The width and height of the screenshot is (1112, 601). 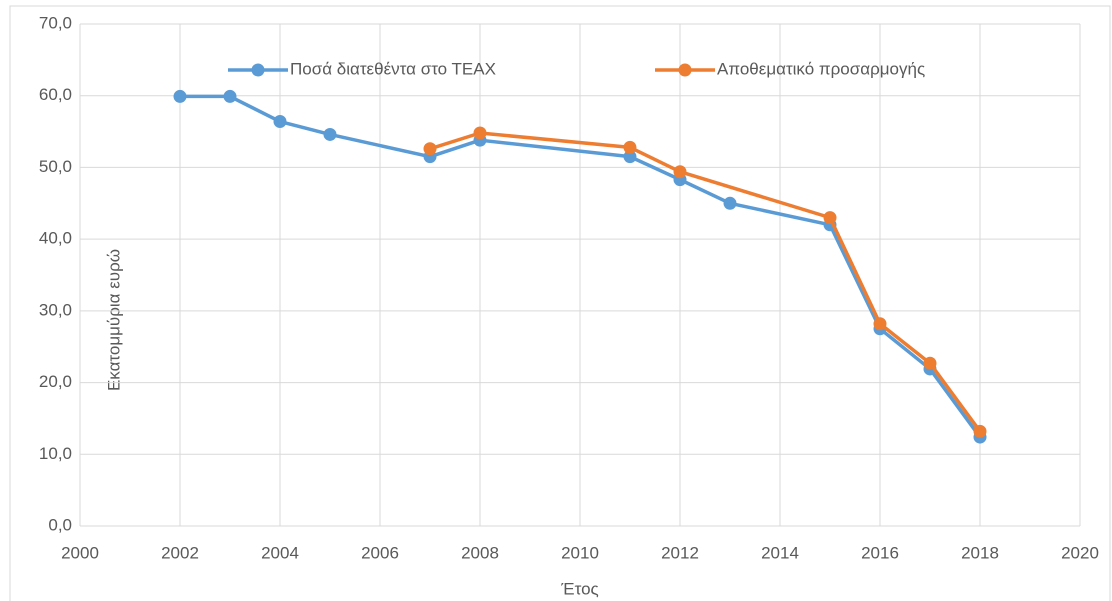 What do you see at coordinates (780, 552) in the screenshot?
I see `x-tick-label: 2014` at bounding box center [780, 552].